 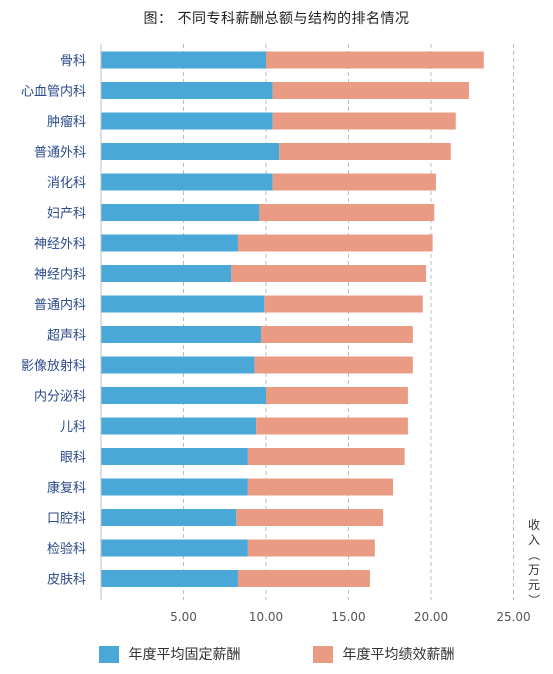 What do you see at coordinates (66, 122) in the screenshot?
I see `category-label: 肿瘤科` at bounding box center [66, 122].